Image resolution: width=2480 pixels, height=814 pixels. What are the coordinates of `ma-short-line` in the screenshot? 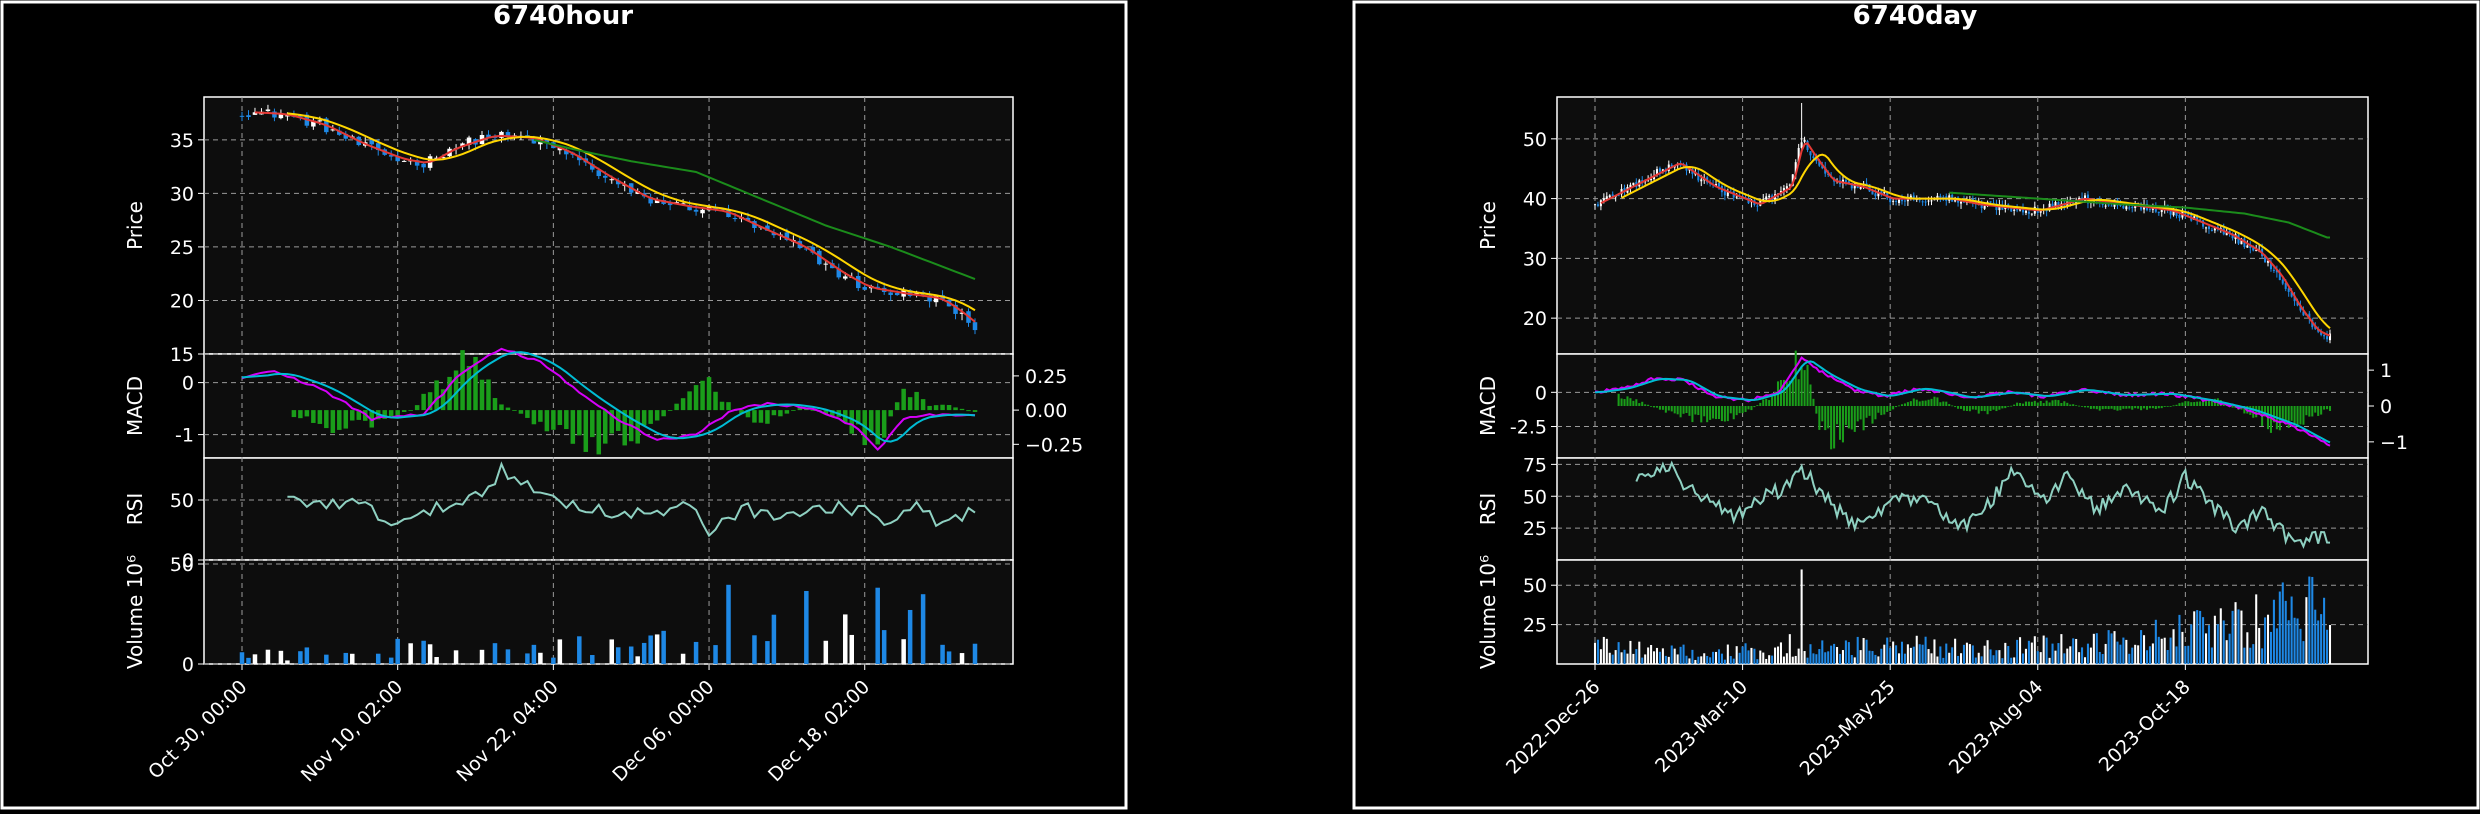 It's located at (1965, 239).